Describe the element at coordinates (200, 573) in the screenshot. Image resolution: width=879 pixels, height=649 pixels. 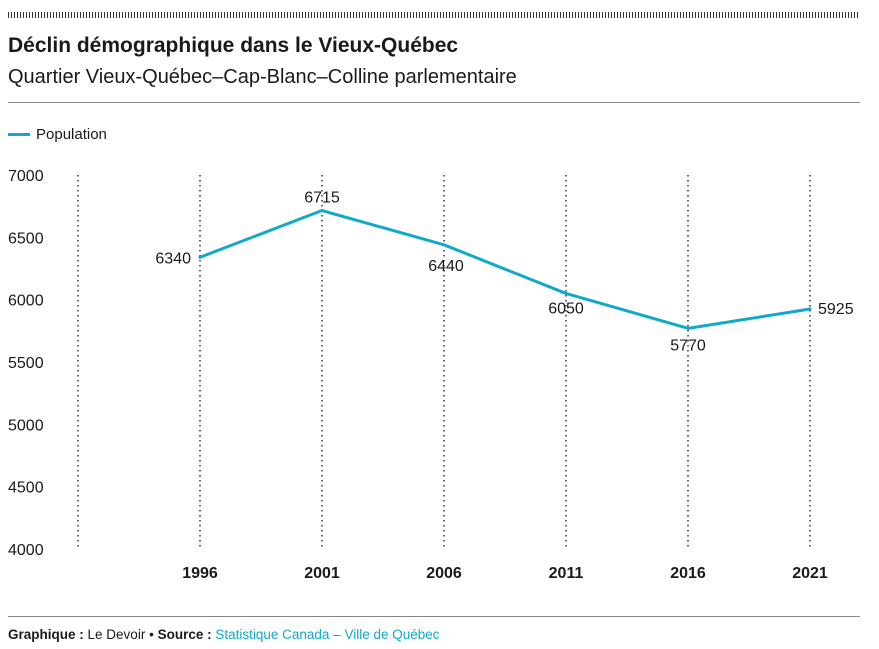
I see `x-tick-label: 1996` at that location.